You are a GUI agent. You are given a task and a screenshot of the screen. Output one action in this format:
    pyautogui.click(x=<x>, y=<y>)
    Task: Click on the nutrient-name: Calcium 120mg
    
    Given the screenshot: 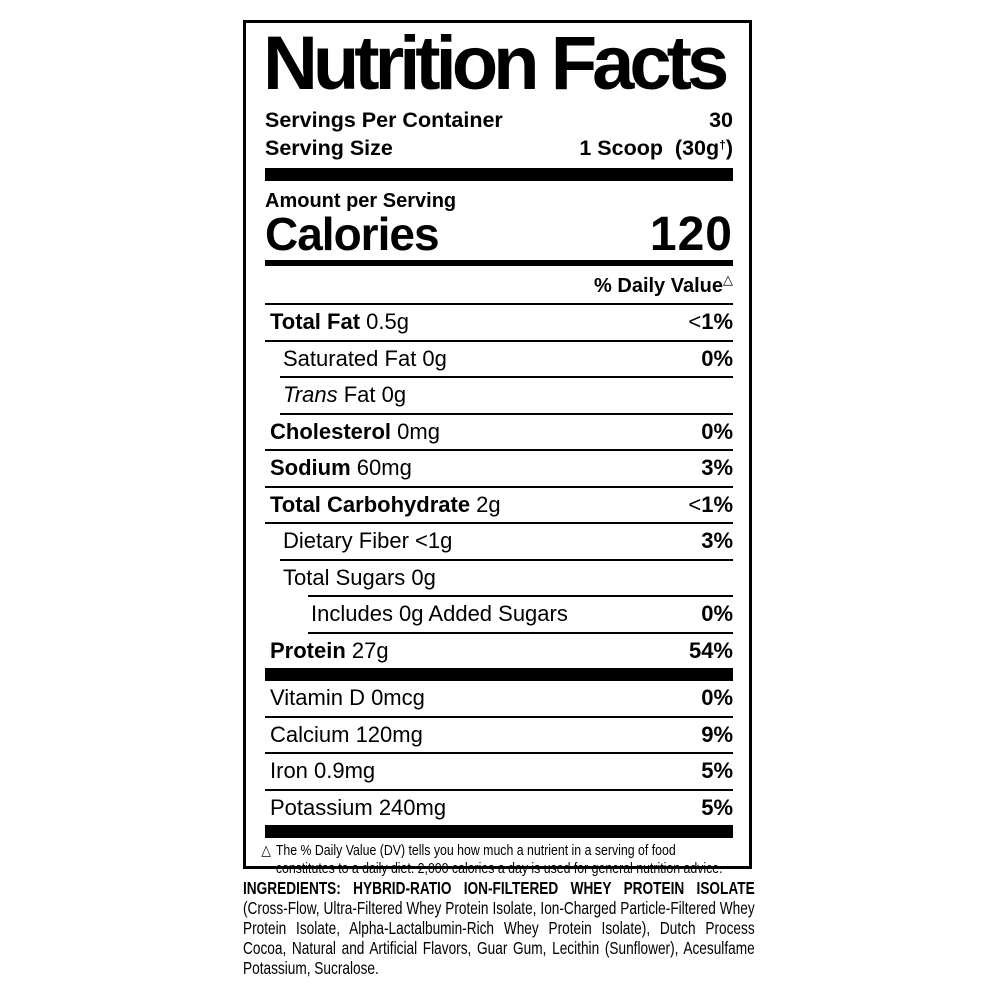 What is the action you would take?
    pyautogui.click(x=346, y=734)
    